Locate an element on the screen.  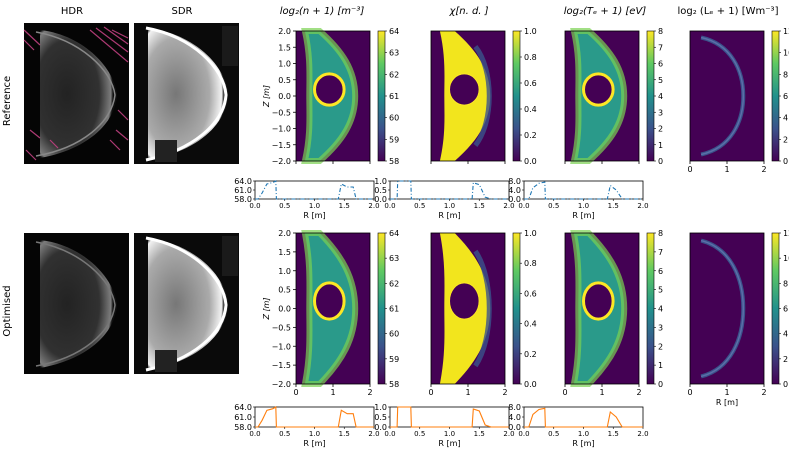
colorbar-tick-label: 0.4 is located at coordinates (530, 109).